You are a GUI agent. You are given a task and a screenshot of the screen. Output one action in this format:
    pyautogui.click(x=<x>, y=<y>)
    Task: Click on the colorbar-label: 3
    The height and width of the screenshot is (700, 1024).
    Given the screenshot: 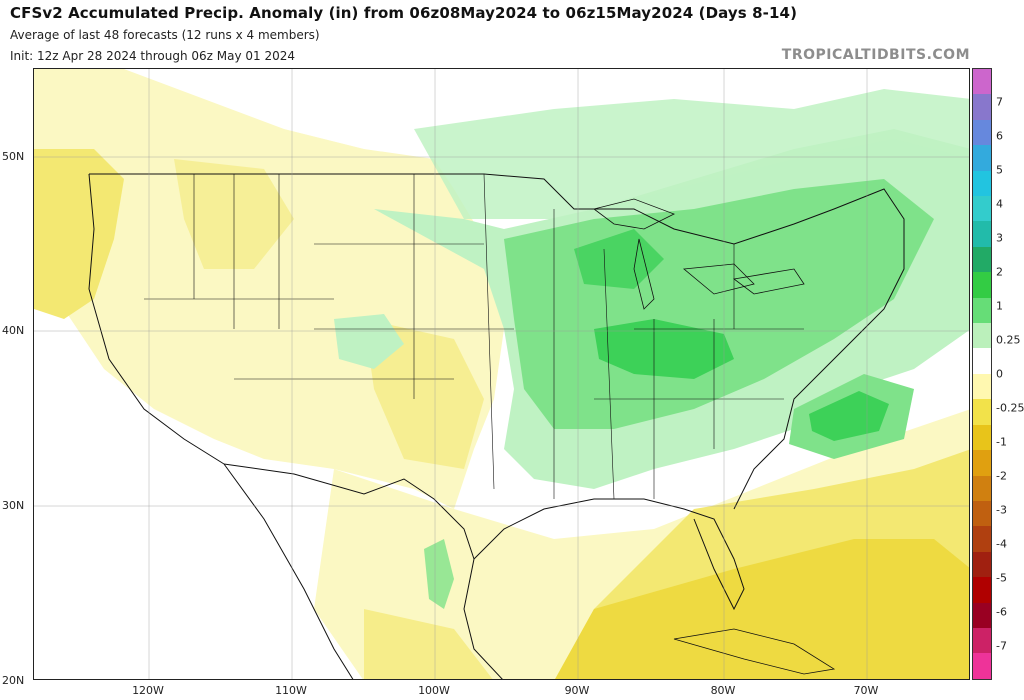 What is the action you would take?
    pyautogui.click(x=999, y=238)
    